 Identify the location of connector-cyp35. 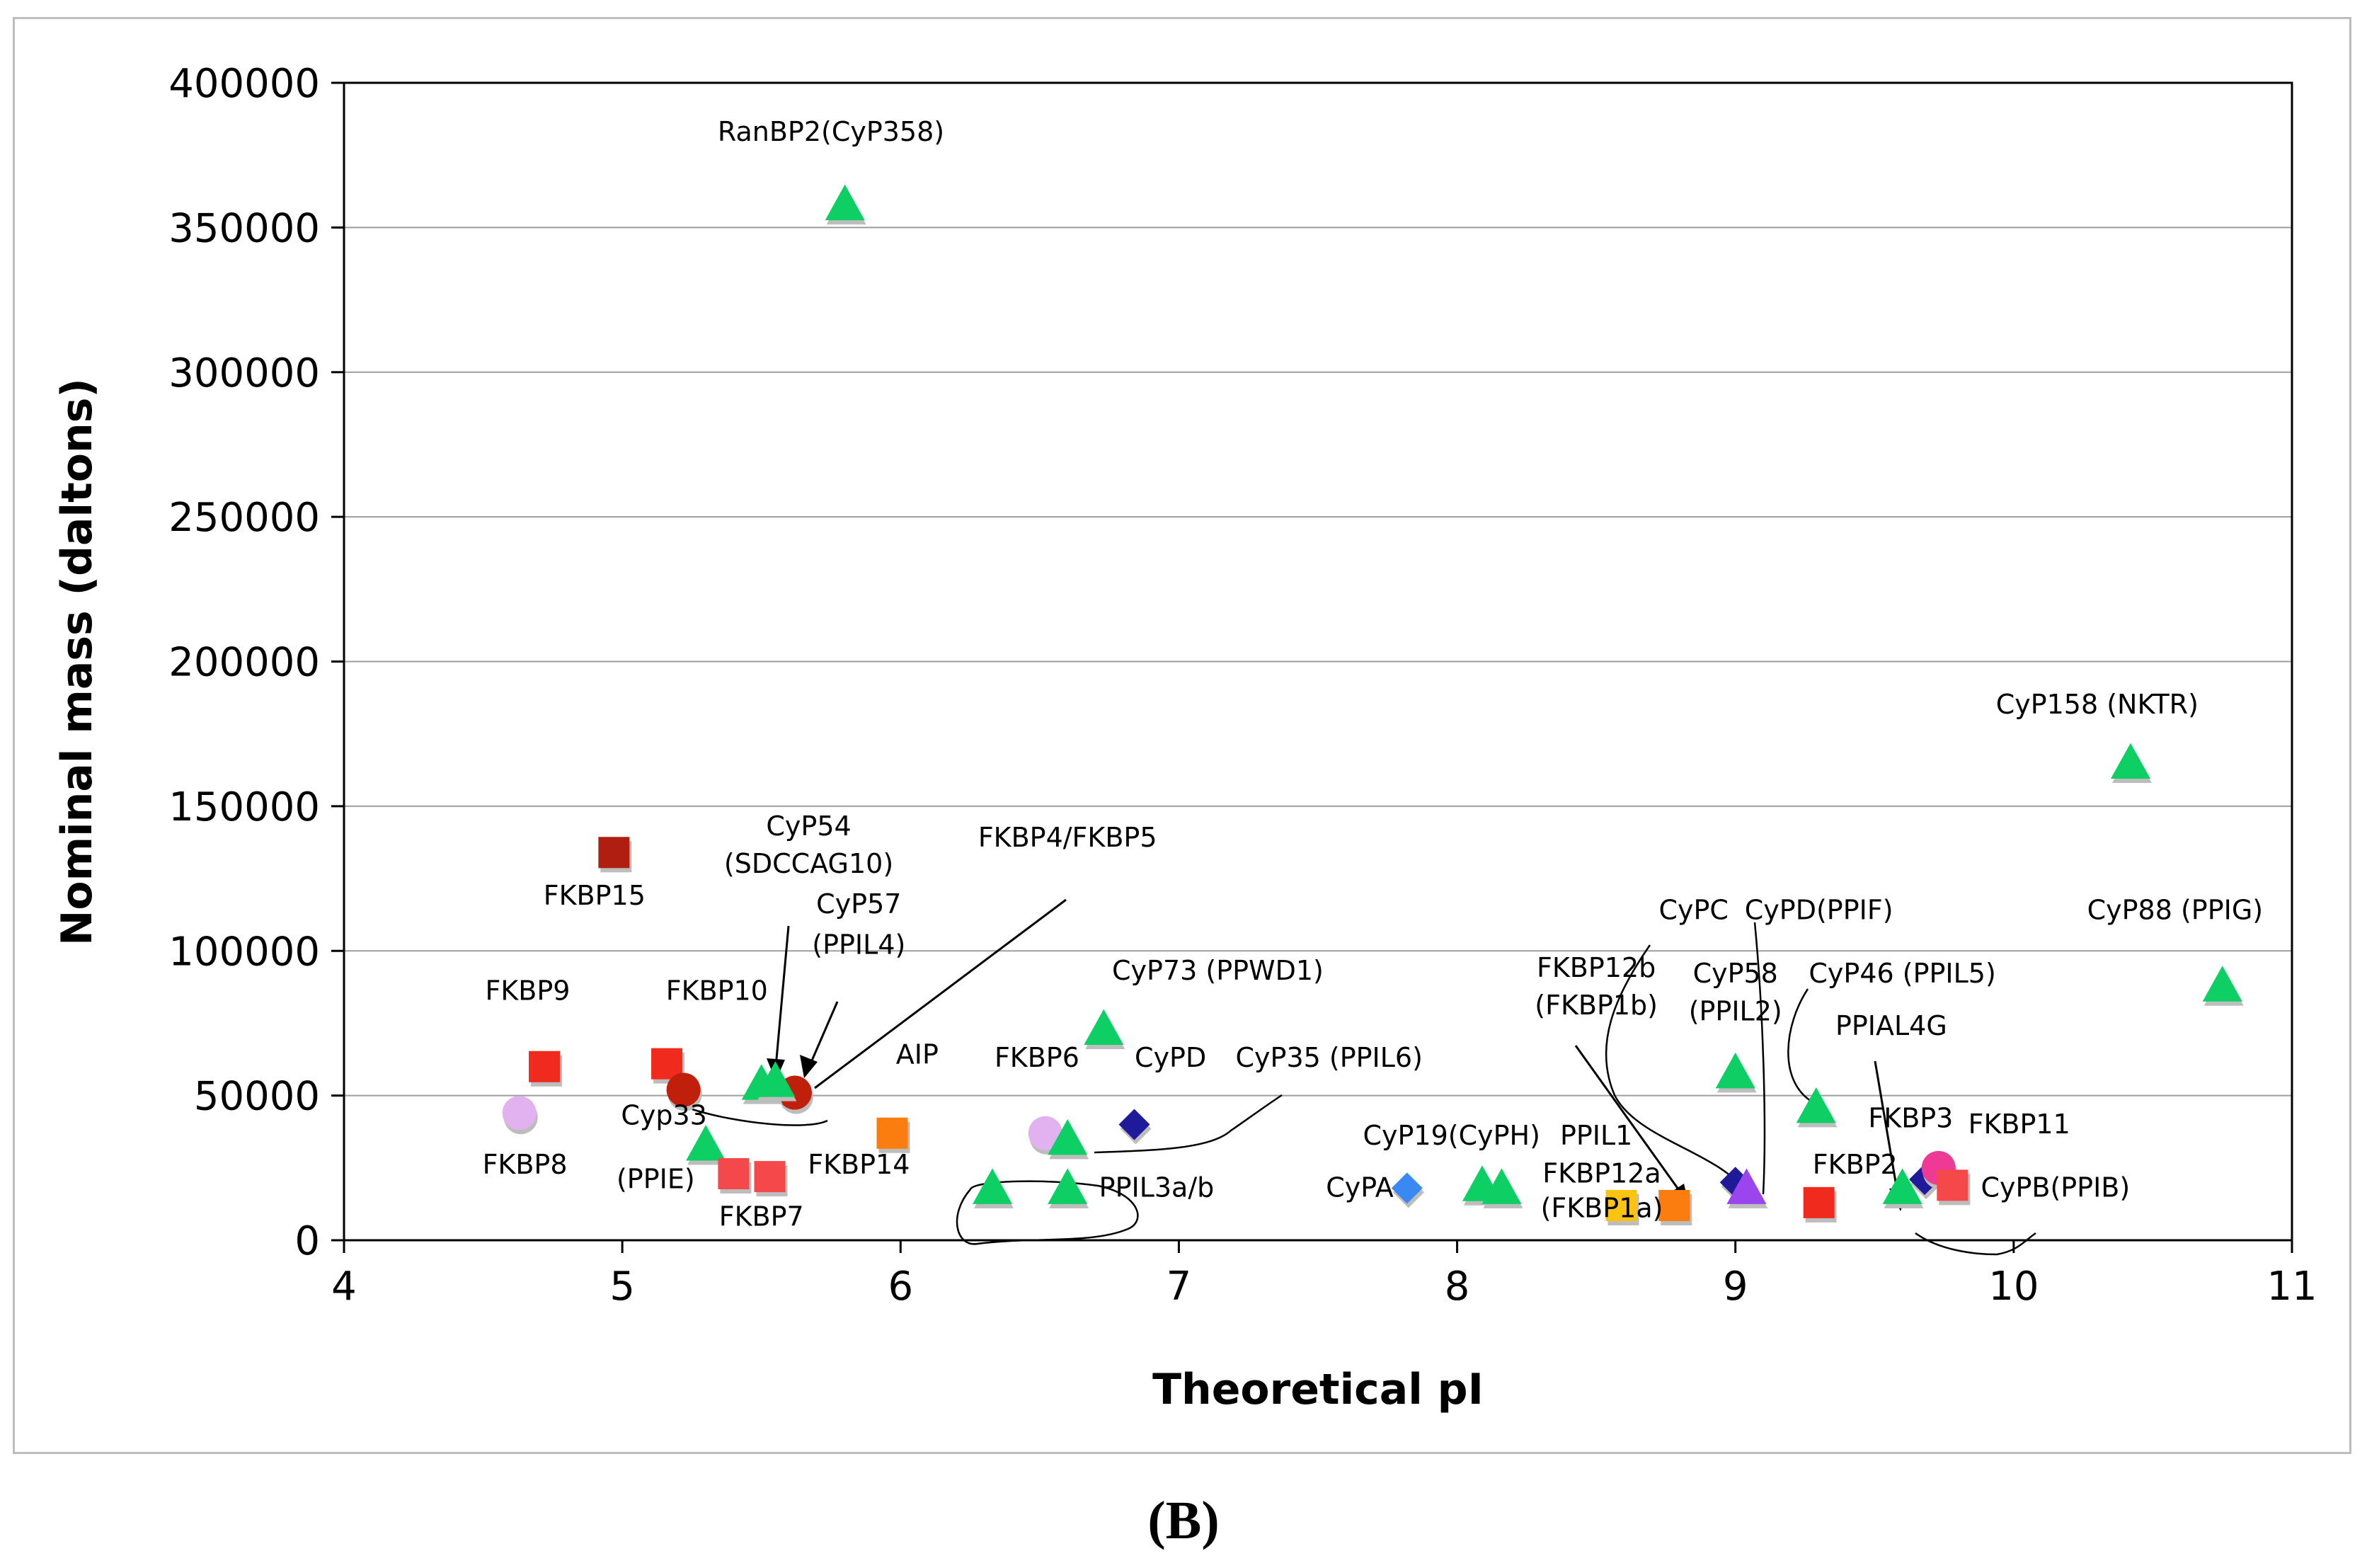
(1188, 1124).